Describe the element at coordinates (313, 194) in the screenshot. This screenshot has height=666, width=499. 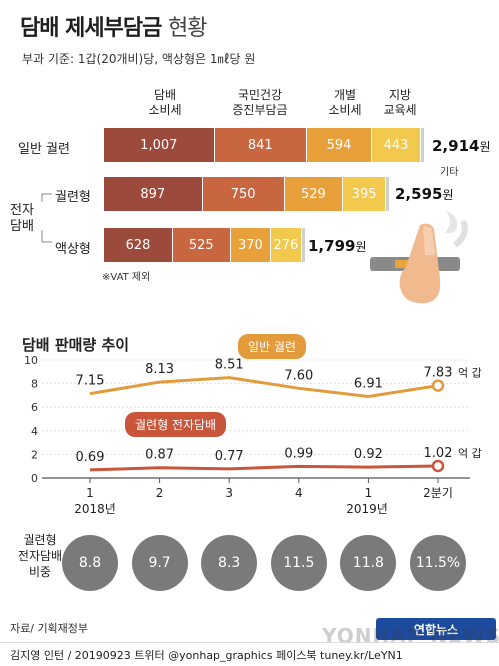
I see `bar-segment-heated-2: 529` at that location.